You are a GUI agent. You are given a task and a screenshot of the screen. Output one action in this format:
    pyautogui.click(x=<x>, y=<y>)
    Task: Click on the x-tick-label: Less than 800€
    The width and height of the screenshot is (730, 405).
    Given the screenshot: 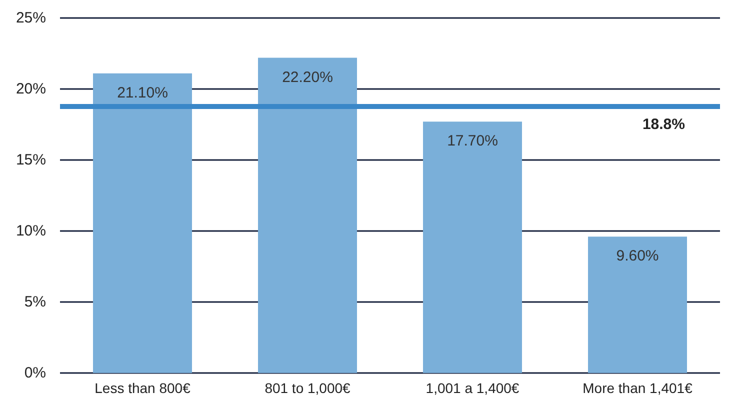 What is the action you would take?
    pyautogui.click(x=142, y=388)
    